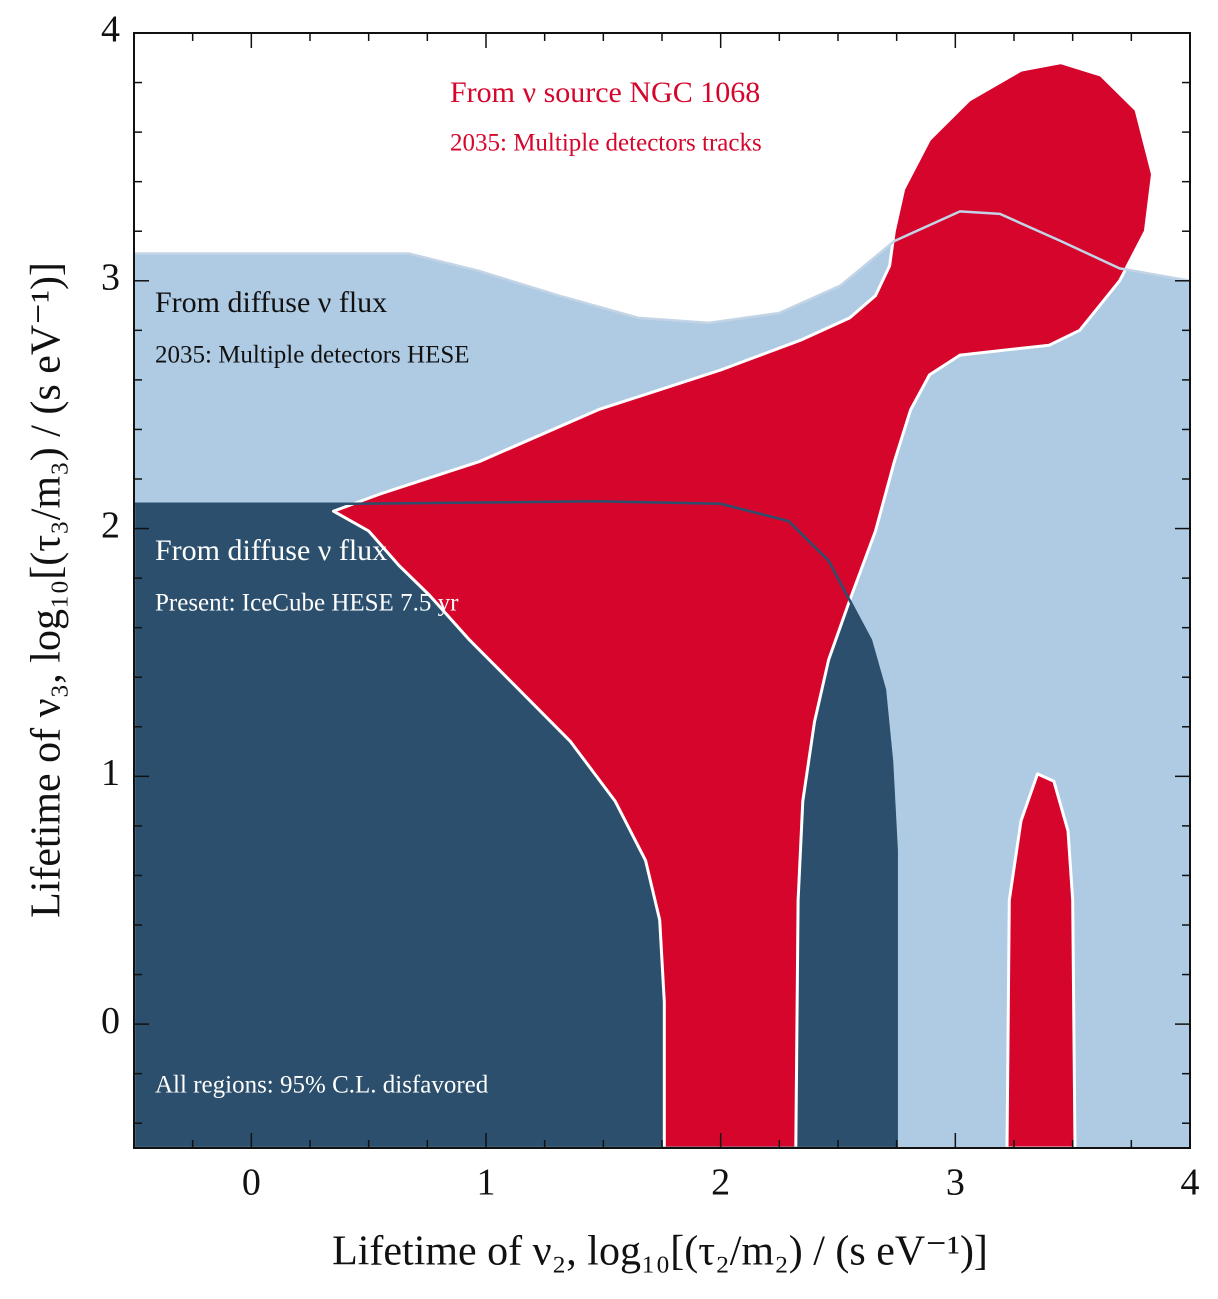  Describe the element at coordinates (486, 1183) in the screenshot. I see `x-tick-label: 1` at that location.